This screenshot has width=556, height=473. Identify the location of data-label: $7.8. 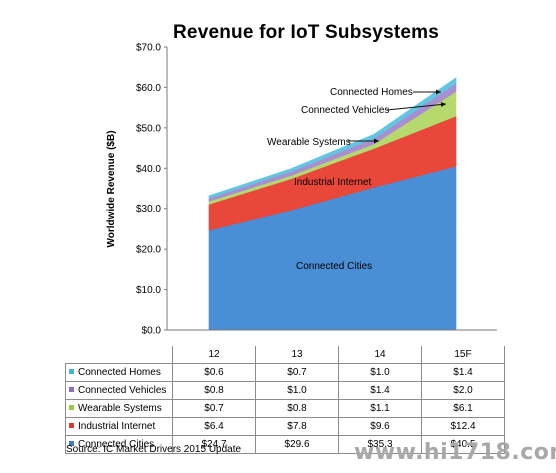
(297, 426).